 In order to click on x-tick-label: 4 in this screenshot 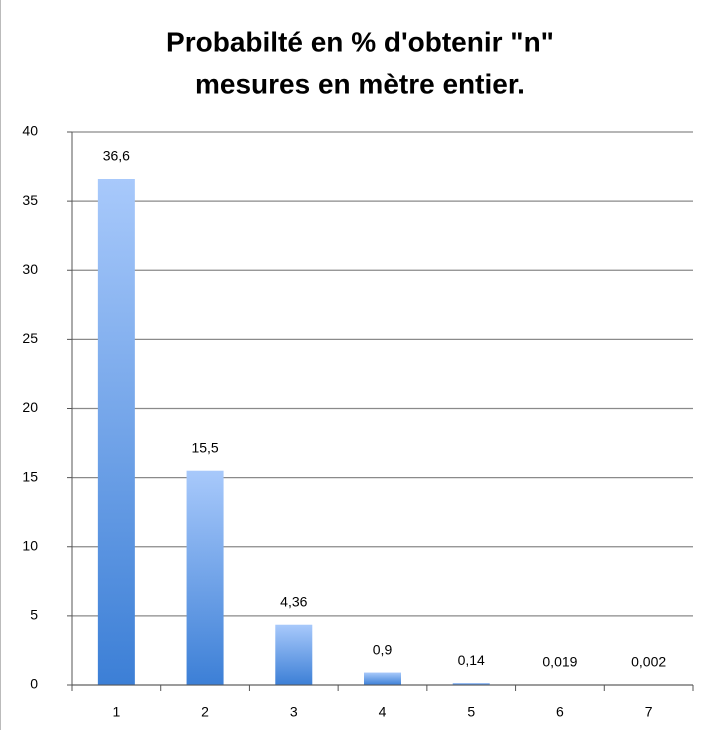, I will do `click(383, 712)`.